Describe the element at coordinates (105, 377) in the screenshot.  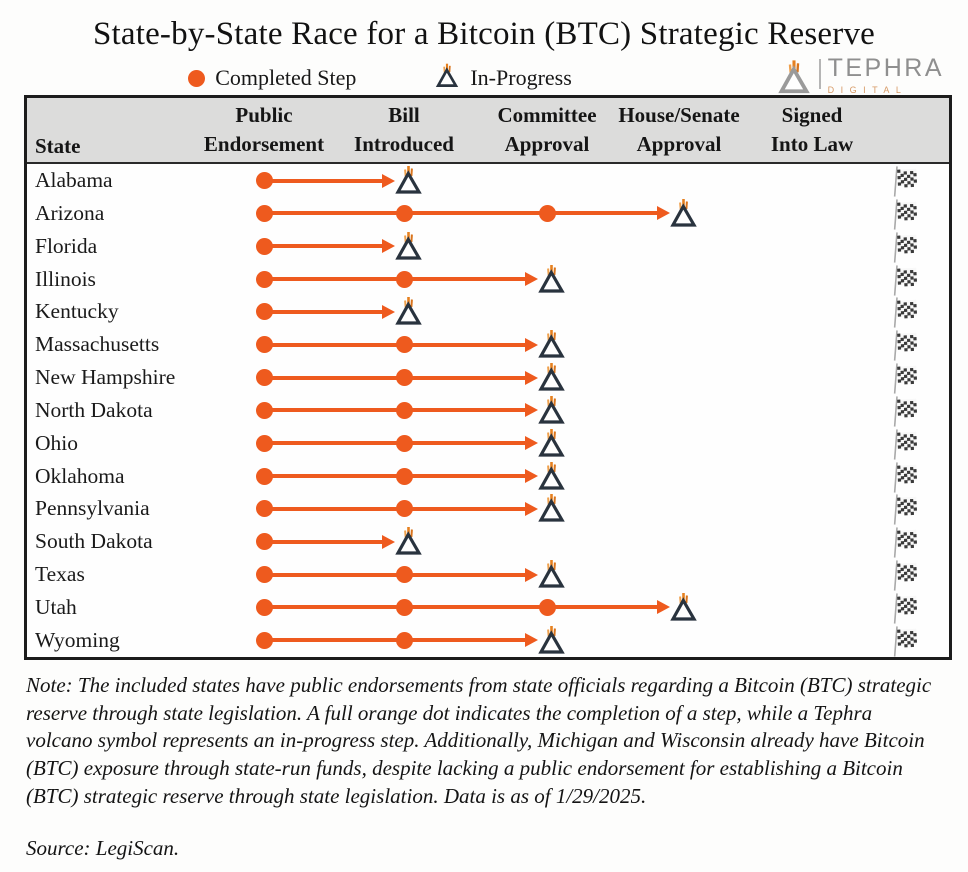
I see `state-label: New Hampshire` at that location.